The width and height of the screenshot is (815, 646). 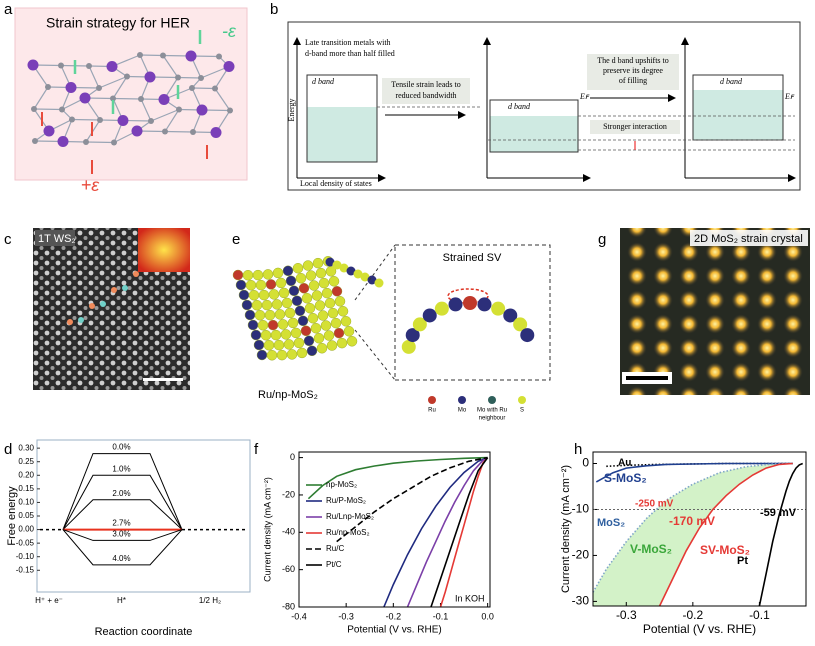 I want to click on panel-a-background, so click(x=131, y=94).